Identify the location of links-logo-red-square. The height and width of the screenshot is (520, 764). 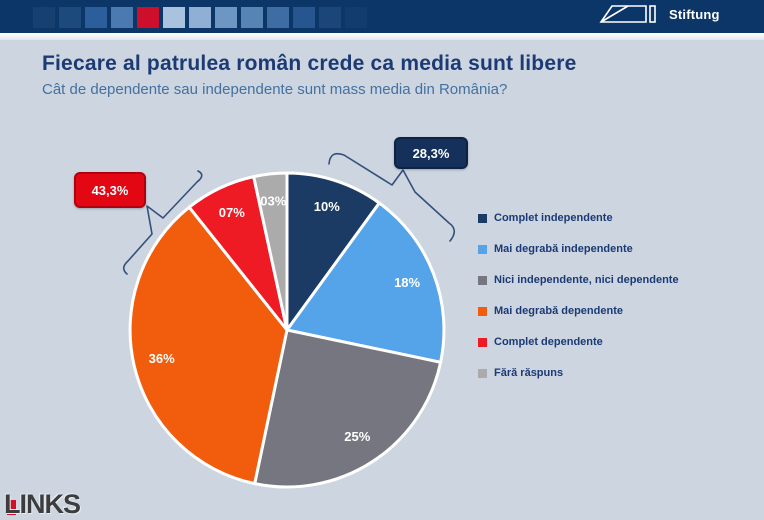
(11, 507).